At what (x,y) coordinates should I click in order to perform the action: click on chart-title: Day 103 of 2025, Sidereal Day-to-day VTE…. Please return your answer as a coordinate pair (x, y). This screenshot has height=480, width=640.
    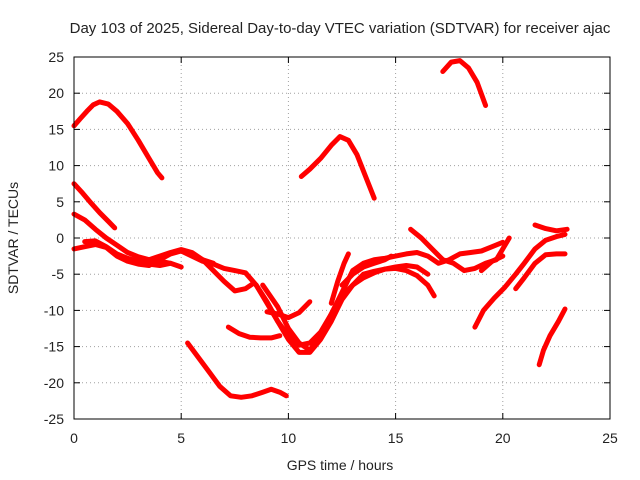
    Looking at the image, I should click on (340, 28).